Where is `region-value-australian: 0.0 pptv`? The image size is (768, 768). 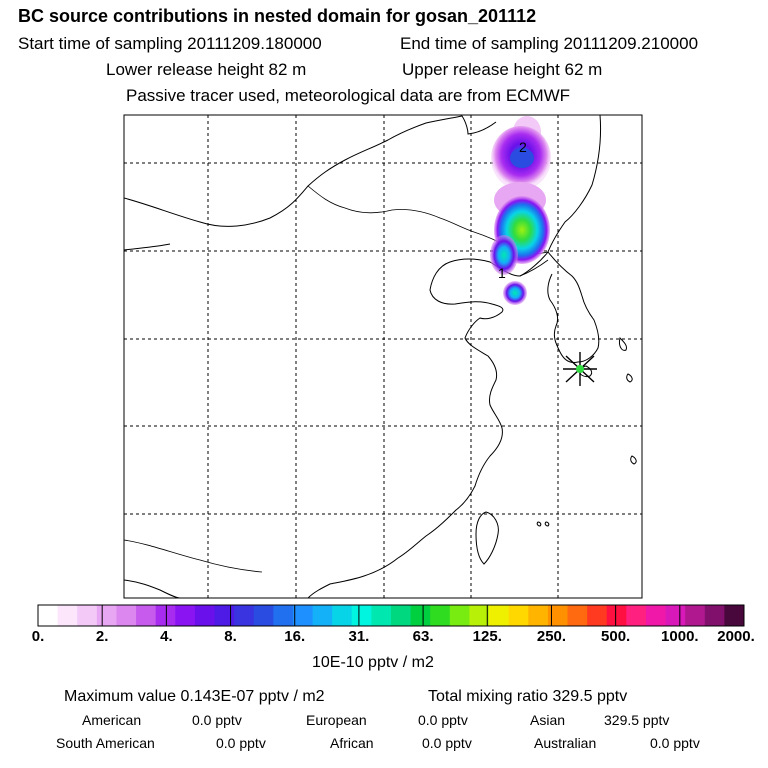 region-value-australian: 0.0 pptv is located at coordinates (675, 743).